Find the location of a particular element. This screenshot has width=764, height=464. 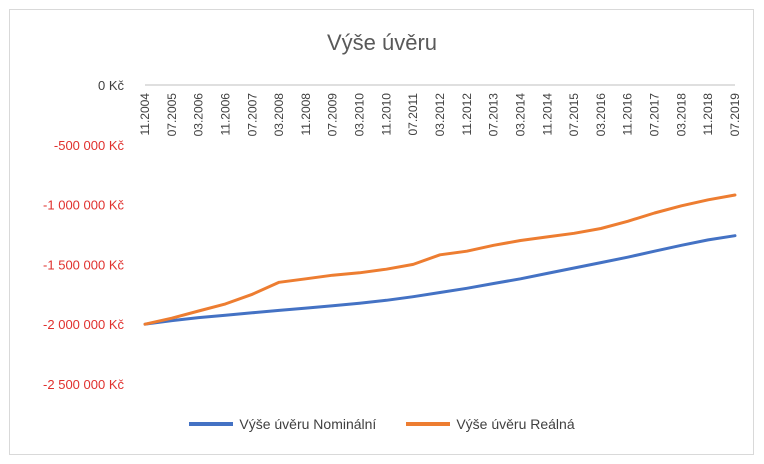

legend: Výše úvěru Nominální Výše úvěru Reálná is located at coordinates (382, 424).